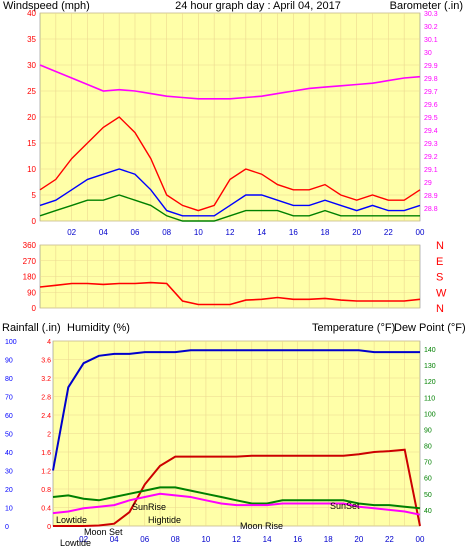 This screenshot has width=466, height=555. Describe the element at coordinates (46, 416) in the screenshot. I see `rainfall-y-tick-label: 2.4` at that location.